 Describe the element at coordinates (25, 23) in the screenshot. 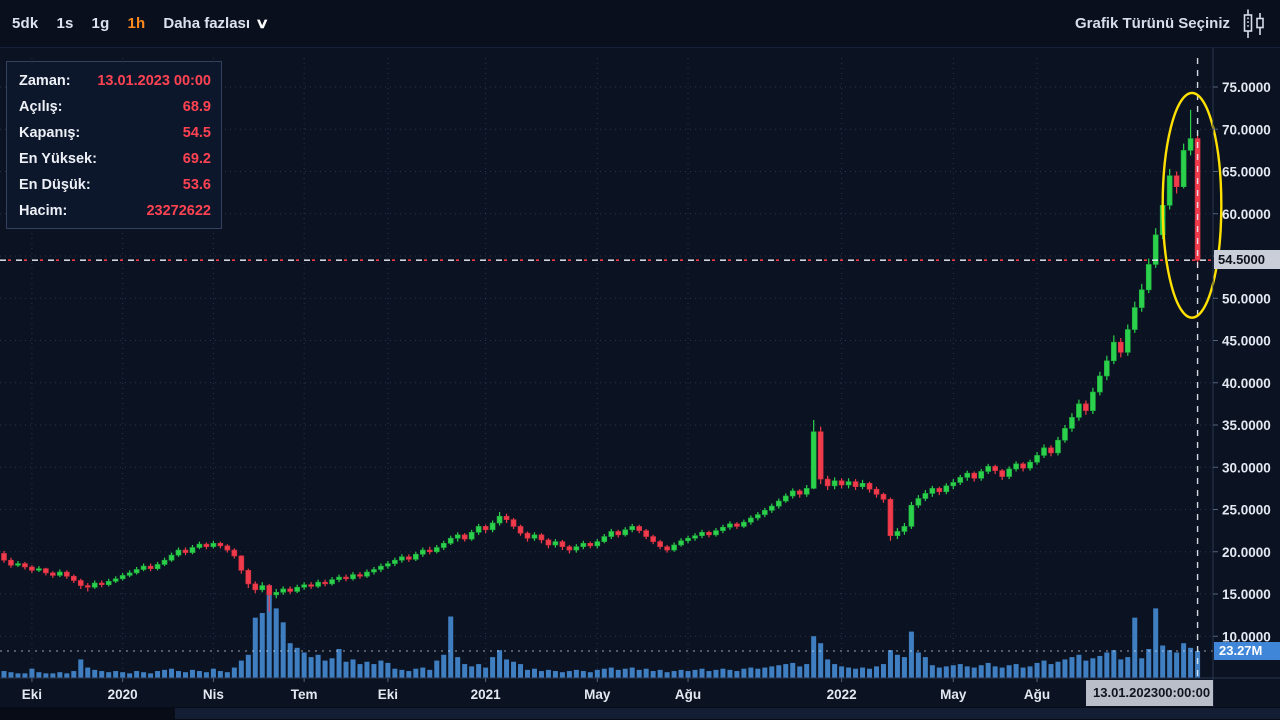

I see `interval-5dk-button: 5dk` at that location.